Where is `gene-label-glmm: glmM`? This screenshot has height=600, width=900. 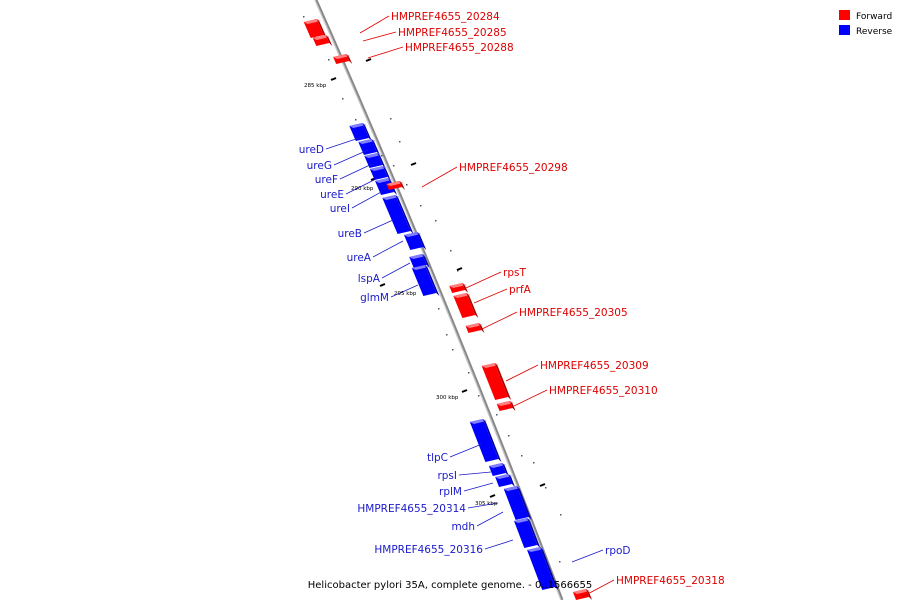 gene-label-glmm: glmM is located at coordinates (374, 298).